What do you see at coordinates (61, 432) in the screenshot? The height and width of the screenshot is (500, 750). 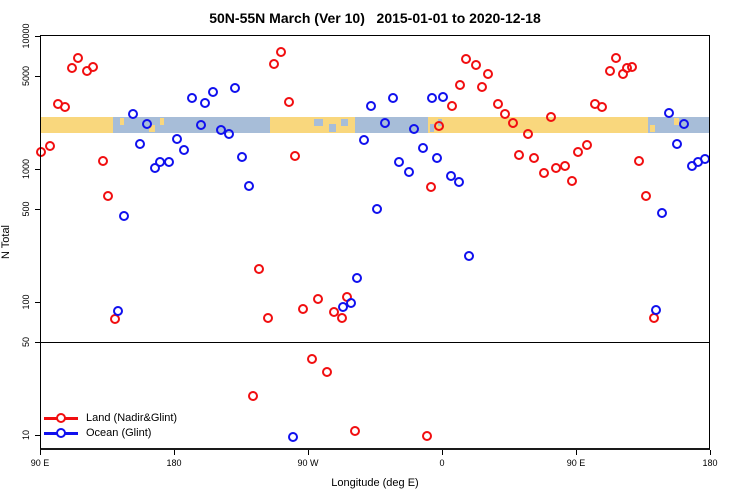 I see `ocean-legend-marker-icon` at bounding box center [61, 432].